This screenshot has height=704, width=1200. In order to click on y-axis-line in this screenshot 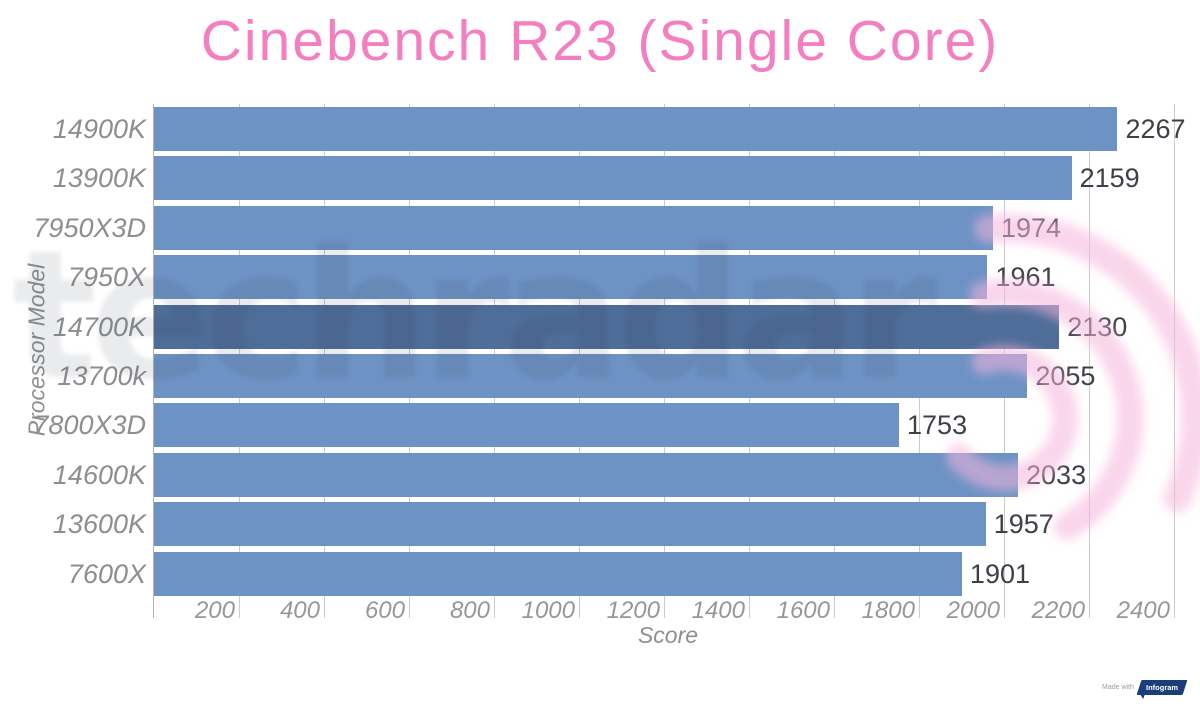, I will do `click(153, 361)`.